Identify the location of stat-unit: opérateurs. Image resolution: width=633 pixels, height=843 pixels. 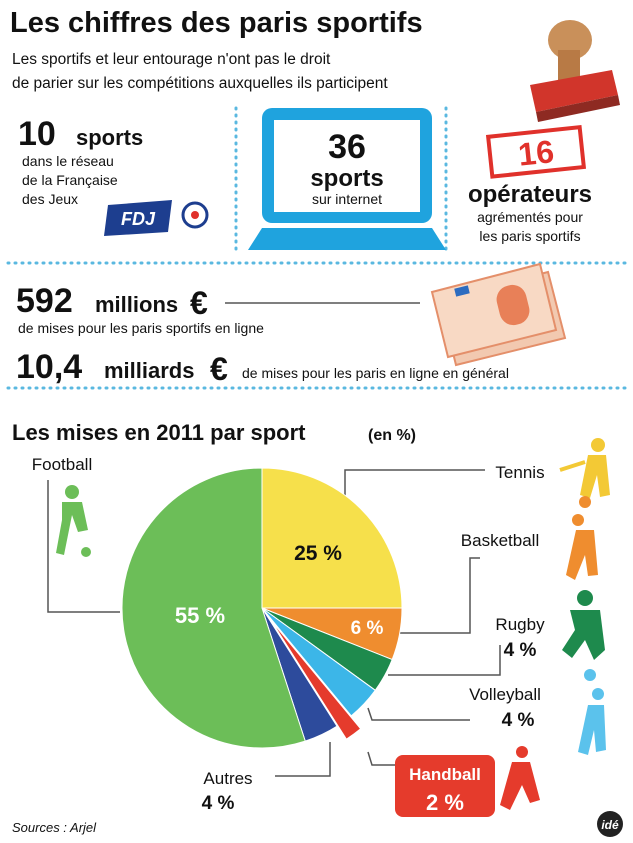
(530, 194).